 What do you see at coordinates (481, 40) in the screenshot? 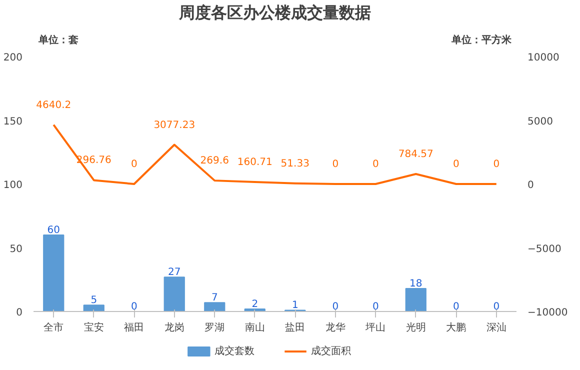
I see `text: 单位：平方米` at bounding box center [481, 40].